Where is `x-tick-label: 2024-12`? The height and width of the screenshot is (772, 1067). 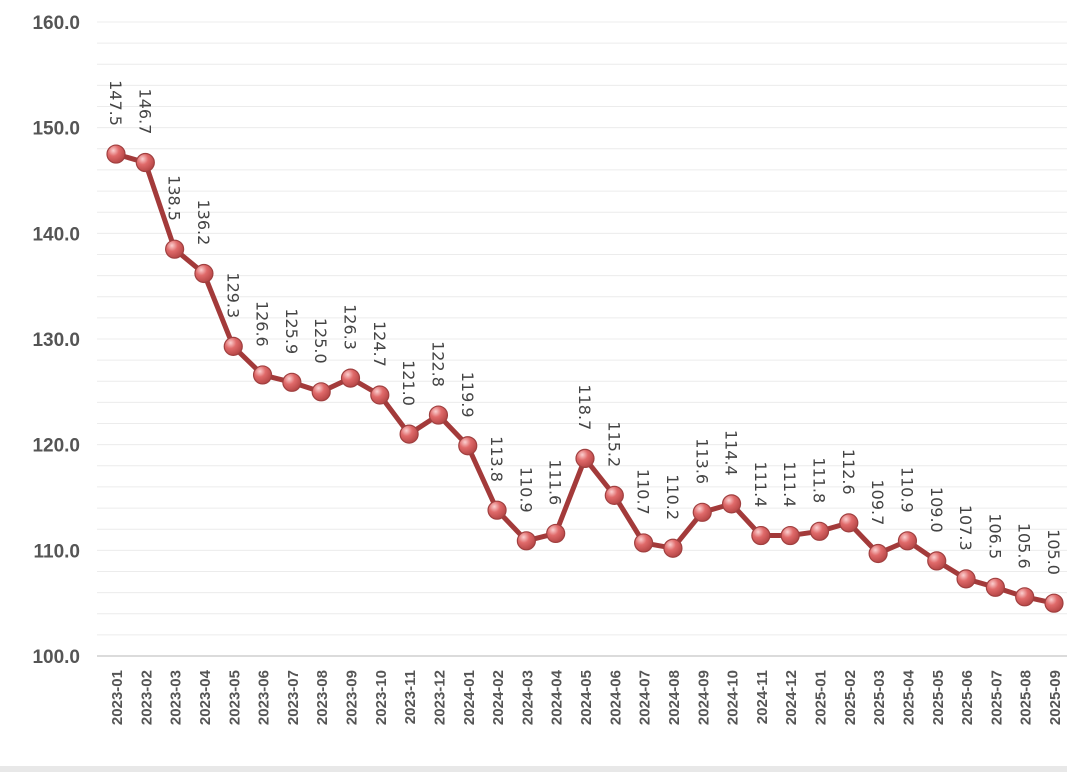 x-tick-label: 2024-12 is located at coordinates (791, 697).